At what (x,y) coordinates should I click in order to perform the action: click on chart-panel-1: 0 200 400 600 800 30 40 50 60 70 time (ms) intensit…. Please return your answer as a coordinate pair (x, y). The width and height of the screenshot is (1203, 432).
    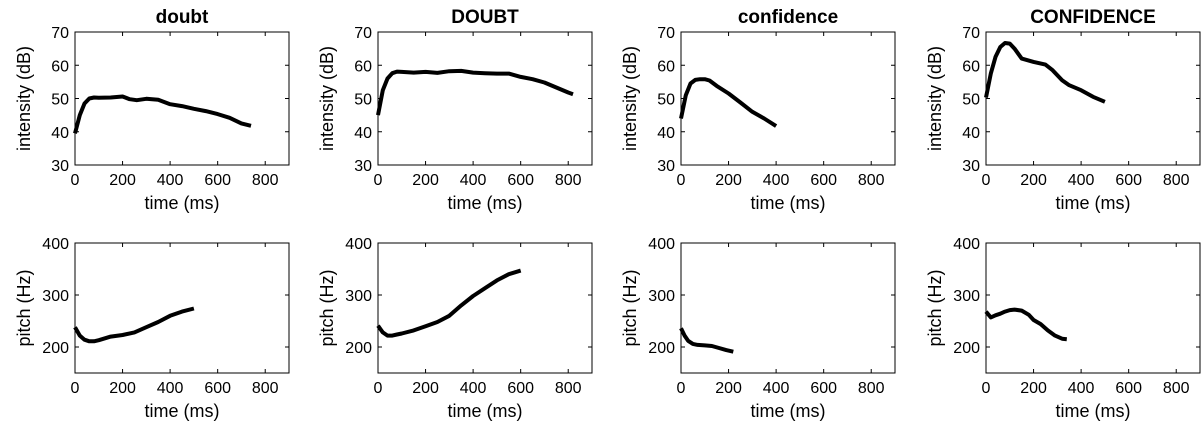
    Looking at the image, I should click on (152, 110).